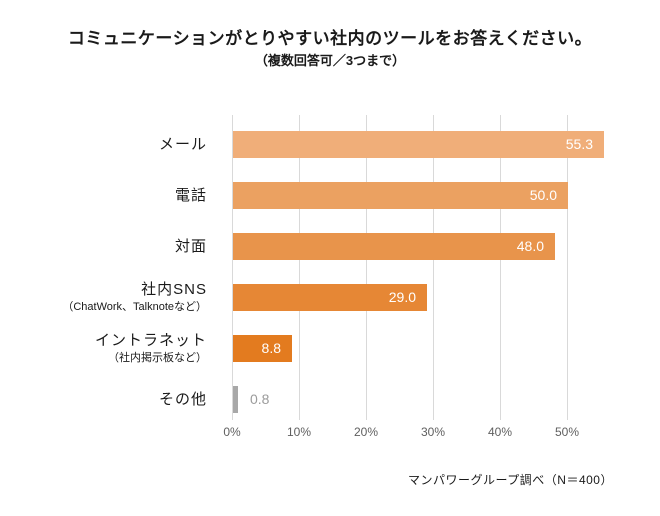 The image size is (660, 516). Describe the element at coordinates (150, 340) in the screenshot. I see `category-label: イントラネット` at that location.